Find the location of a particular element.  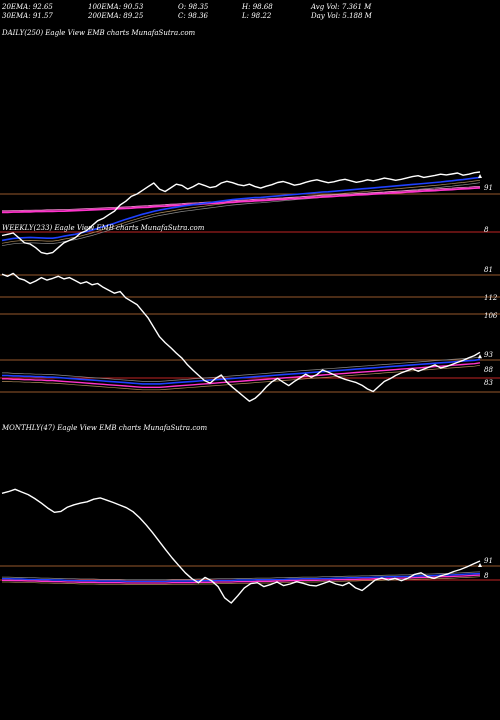

header-ema30: 30EMA: 91.57 is located at coordinates (27, 16).